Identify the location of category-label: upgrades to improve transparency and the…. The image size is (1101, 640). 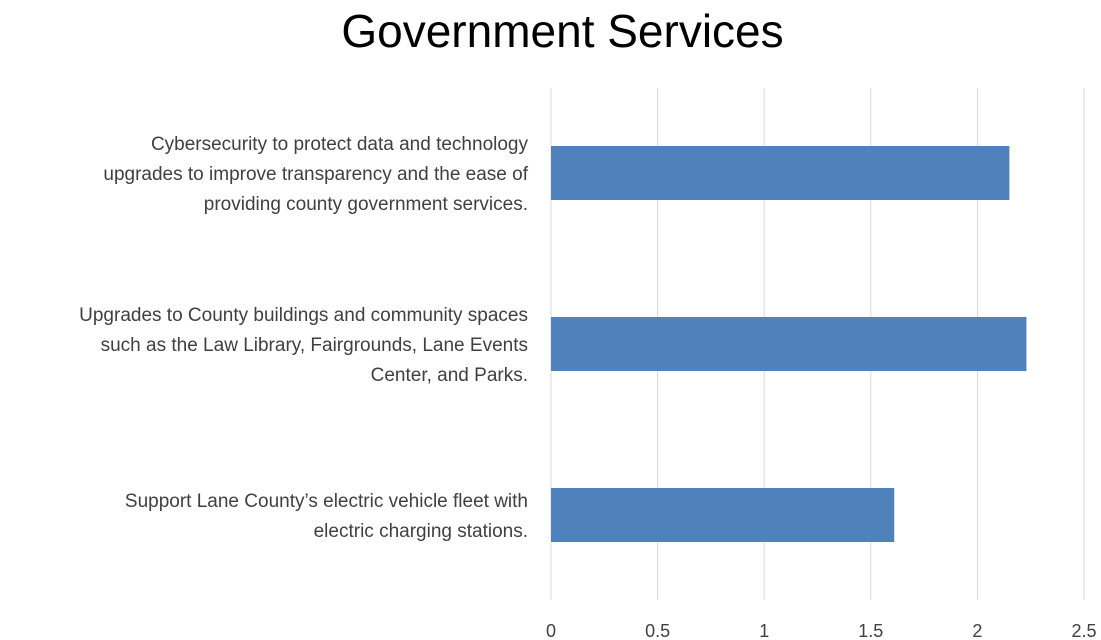
(315, 174).